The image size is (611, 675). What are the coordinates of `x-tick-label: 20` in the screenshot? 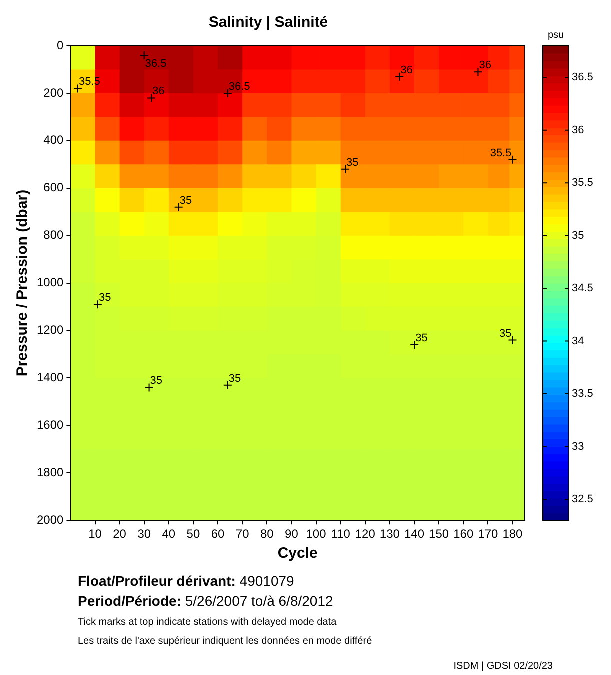 It's located at (120, 534).